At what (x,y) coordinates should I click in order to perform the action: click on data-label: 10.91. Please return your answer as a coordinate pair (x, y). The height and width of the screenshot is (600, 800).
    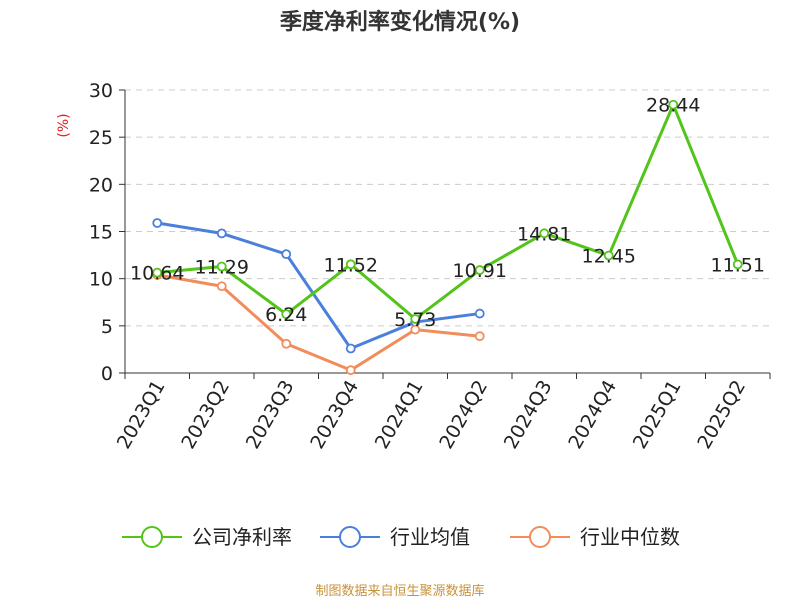
    Looking at the image, I should click on (480, 271).